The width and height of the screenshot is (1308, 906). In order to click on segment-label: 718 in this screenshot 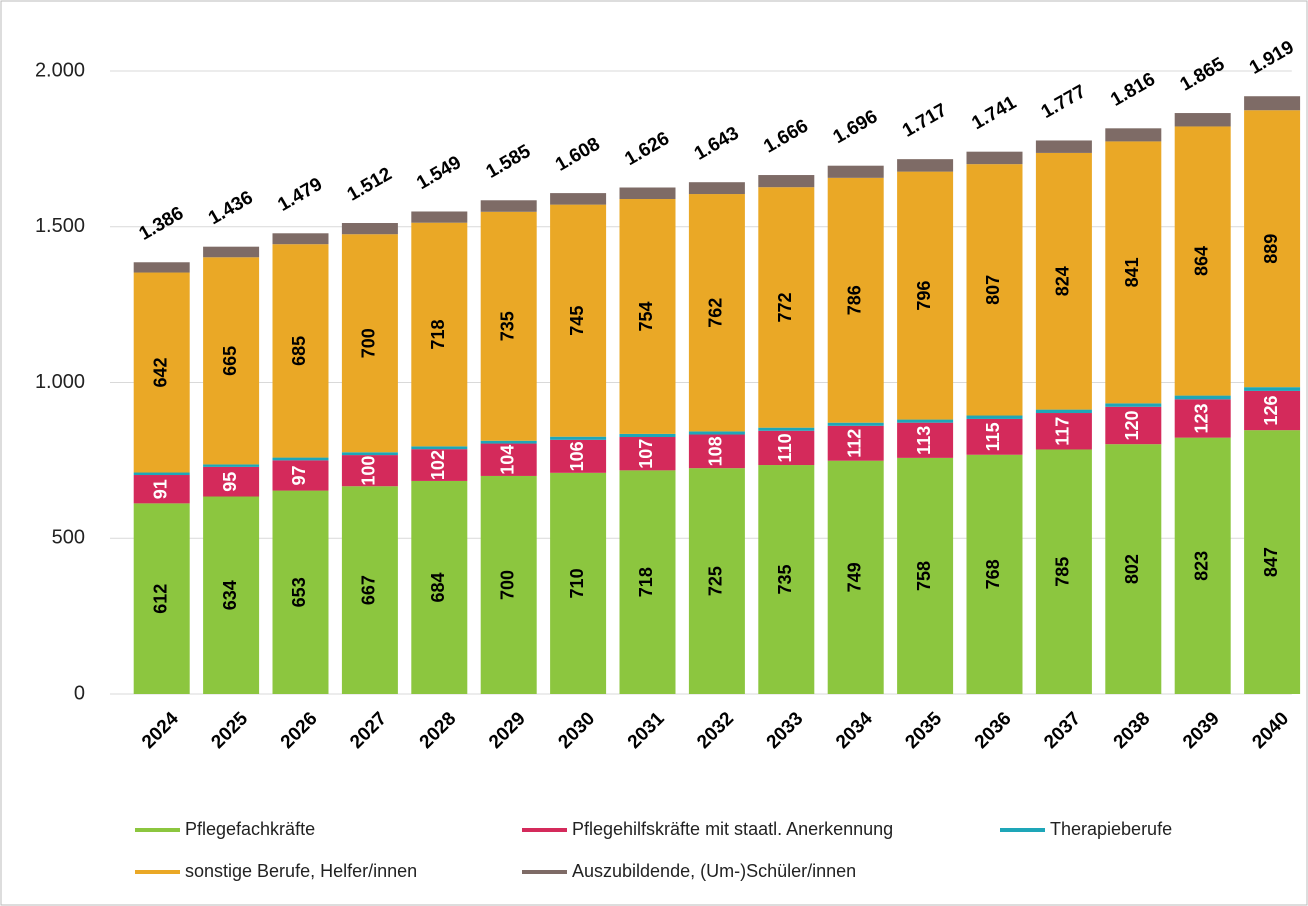, I will do `click(646, 582)`.